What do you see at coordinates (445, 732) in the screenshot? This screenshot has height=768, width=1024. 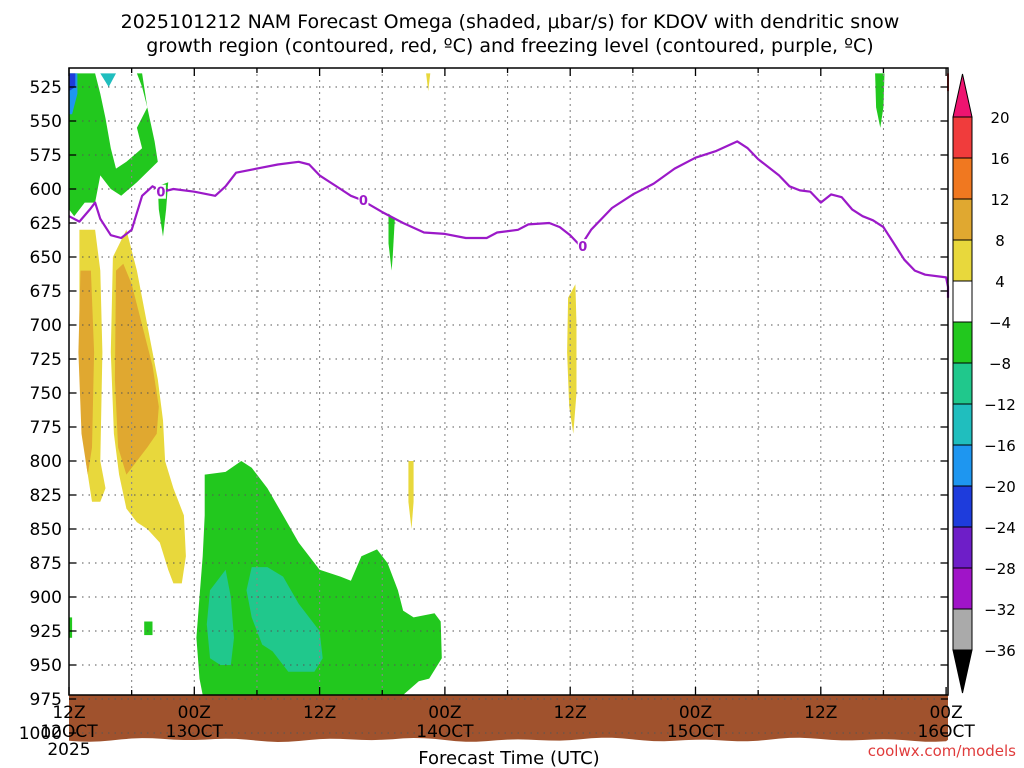 I see `x-tick-date-36: 14OCT` at bounding box center [445, 732].